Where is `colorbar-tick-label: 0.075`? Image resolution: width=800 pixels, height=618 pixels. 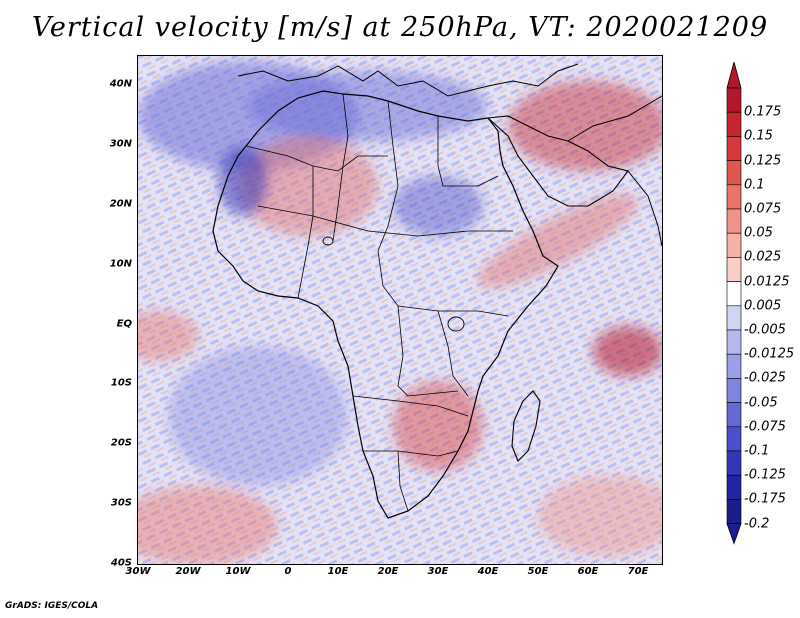 colorbar-tick-label: 0.075 is located at coordinates (763, 209).